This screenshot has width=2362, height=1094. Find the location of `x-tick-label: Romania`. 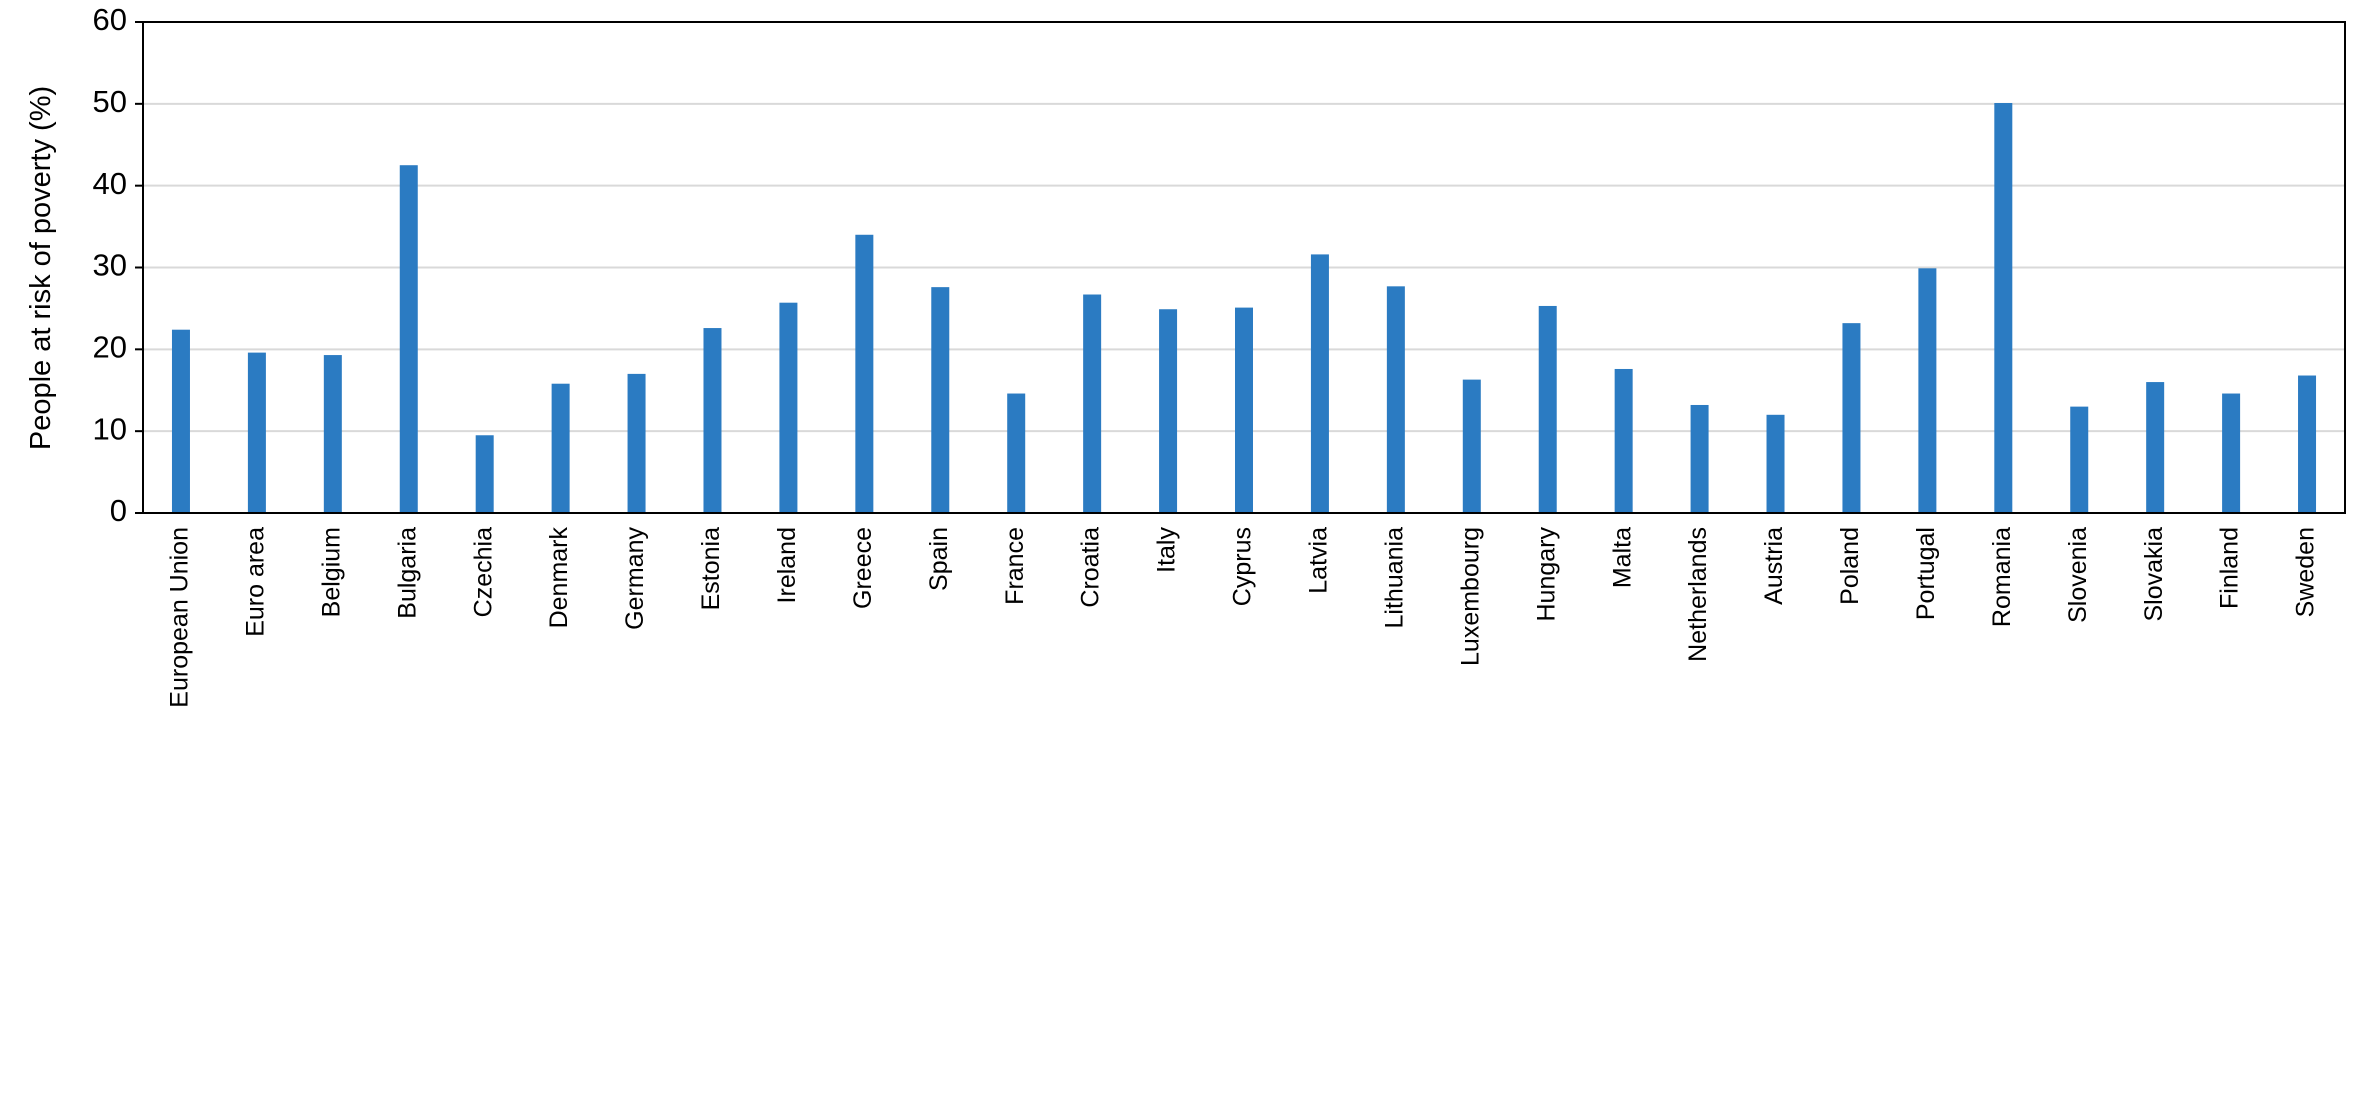

x-tick-label: Romania is located at coordinates (2002, 577).